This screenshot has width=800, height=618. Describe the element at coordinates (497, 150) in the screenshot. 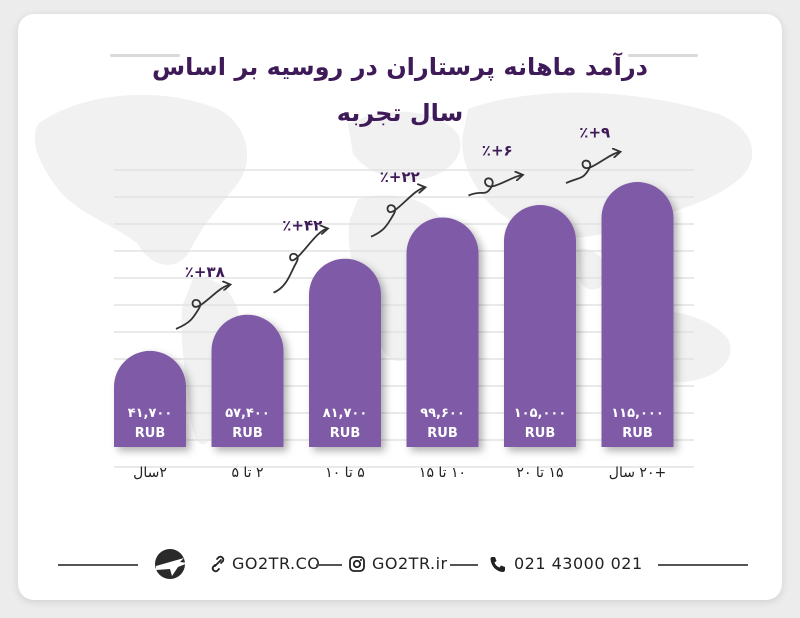

I see `growth-label: ٪+۶` at that location.